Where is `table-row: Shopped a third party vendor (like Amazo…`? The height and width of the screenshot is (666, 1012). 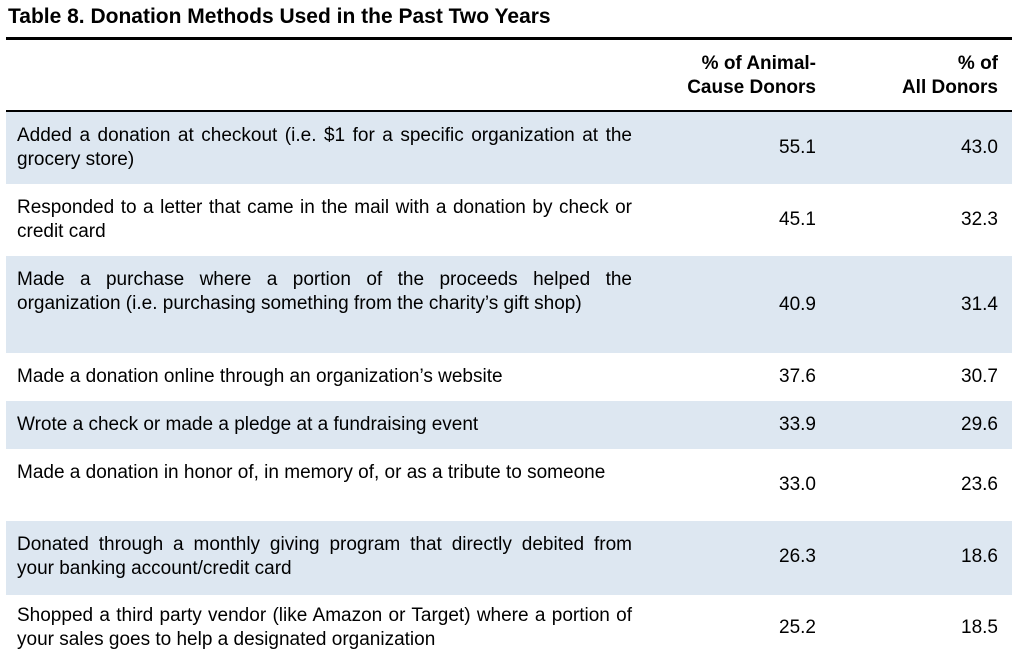
table-row: Shopped a third party vendor (like Amazo… is located at coordinates (509, 630).